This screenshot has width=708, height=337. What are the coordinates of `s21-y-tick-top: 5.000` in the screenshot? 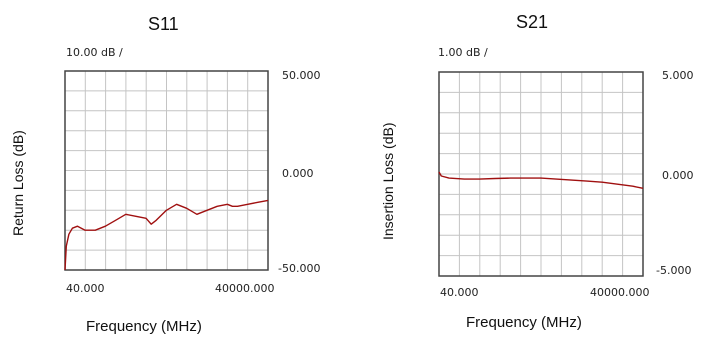 It's located at (678, 75).